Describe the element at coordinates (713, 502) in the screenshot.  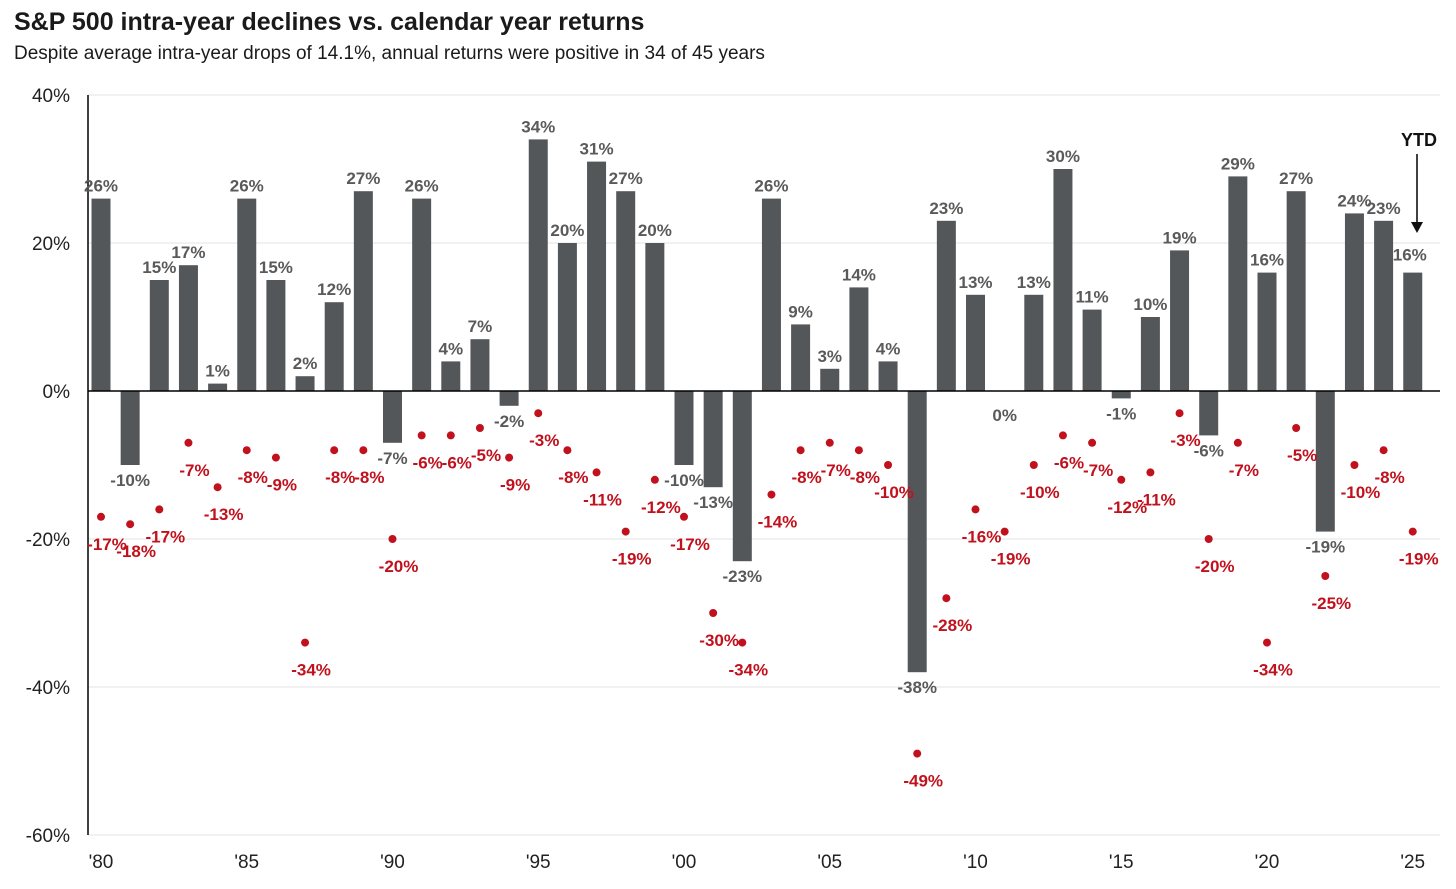
I see `bar-value-label: -13%` at that location.